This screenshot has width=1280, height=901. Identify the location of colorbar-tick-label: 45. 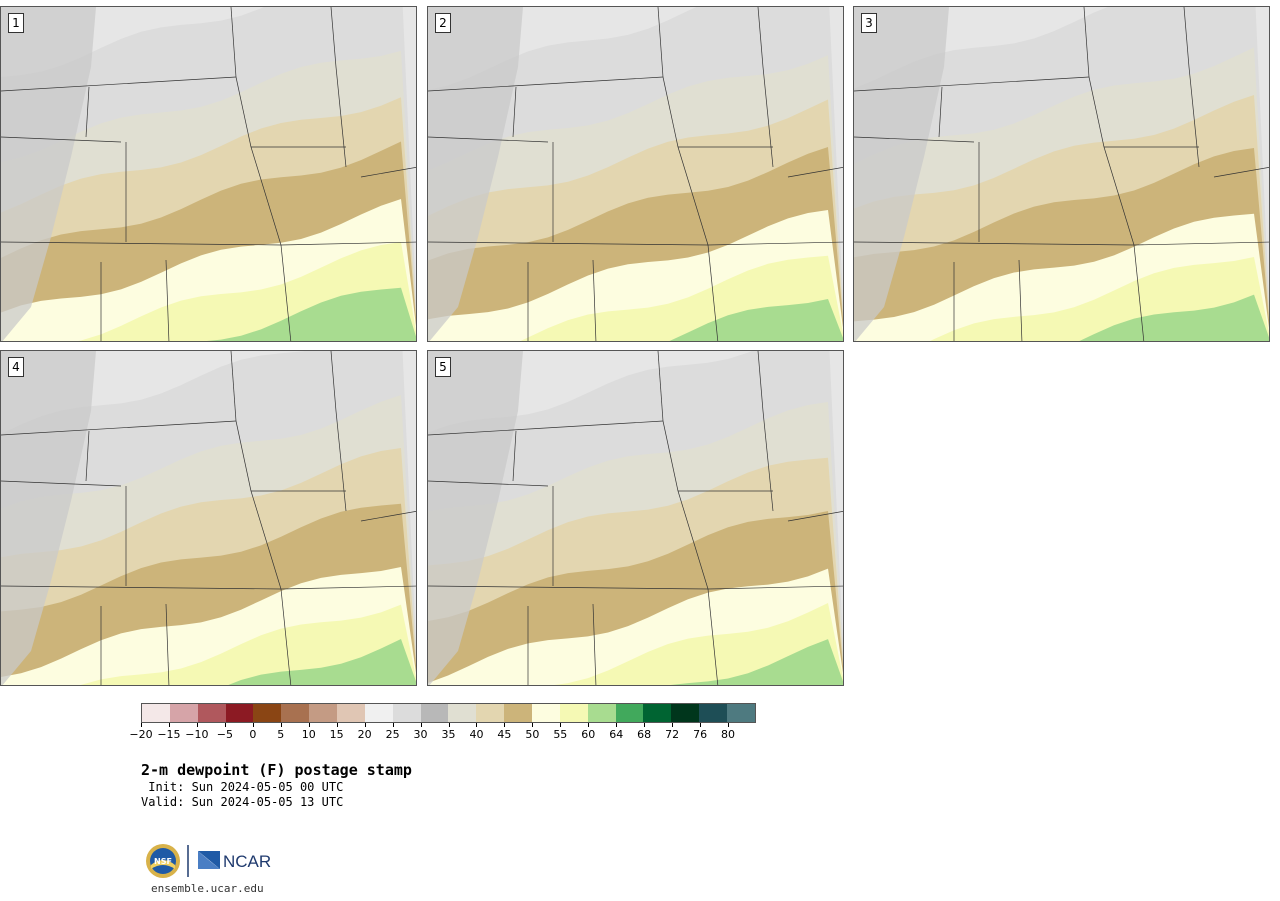
(504, 734).